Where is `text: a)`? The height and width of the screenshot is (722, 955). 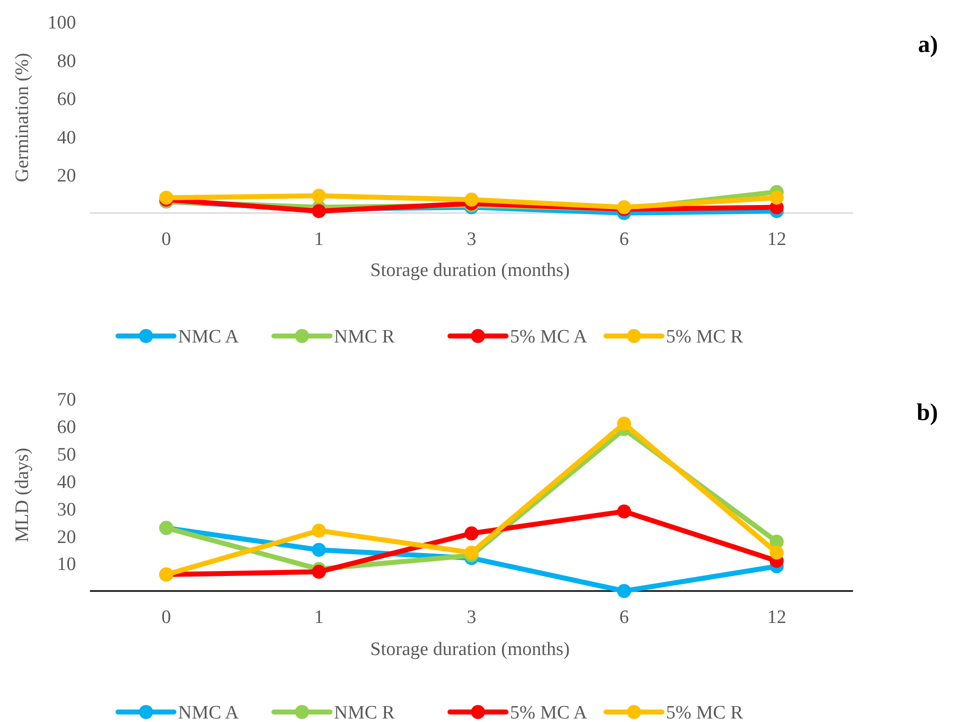
text: a) is located at coordinates (928, 45).